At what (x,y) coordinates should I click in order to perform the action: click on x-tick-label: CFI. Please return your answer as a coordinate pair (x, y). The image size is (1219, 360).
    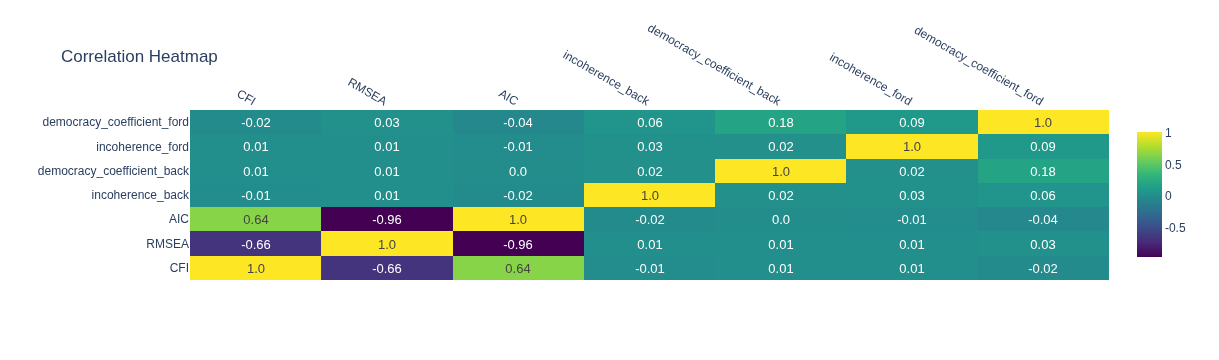
    Looking at the image, I should click on (246, 97).